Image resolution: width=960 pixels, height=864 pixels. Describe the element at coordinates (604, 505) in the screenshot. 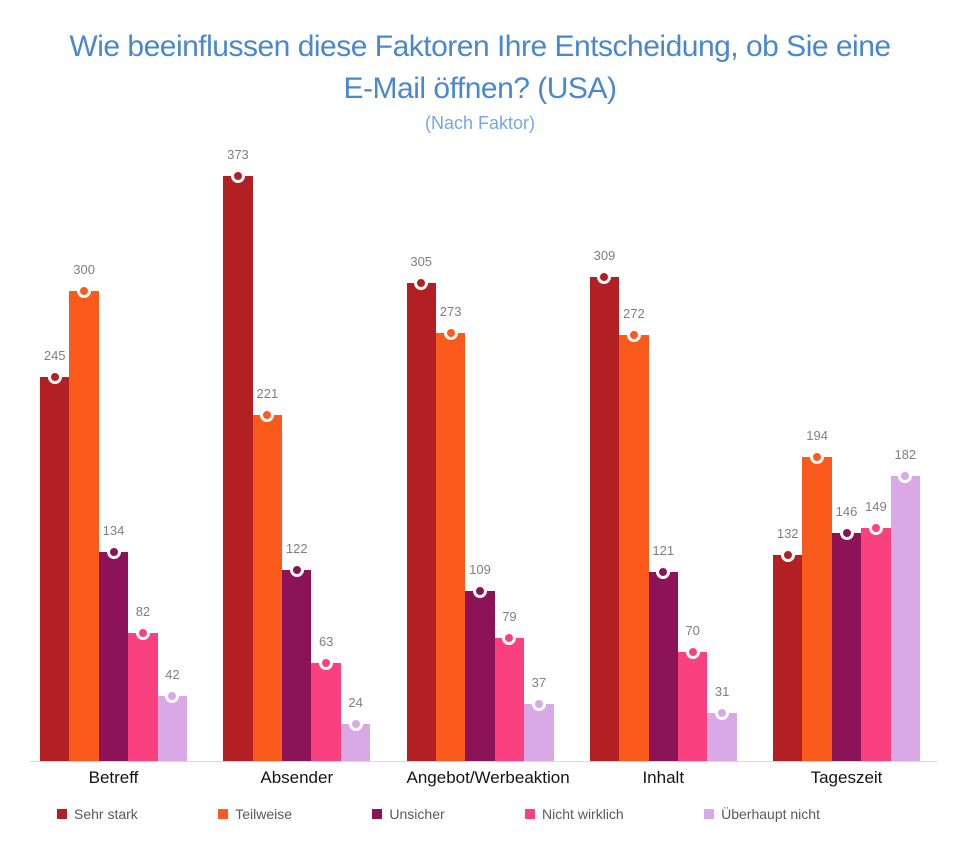

I see `bar-Sehr stark: 309` at that location.